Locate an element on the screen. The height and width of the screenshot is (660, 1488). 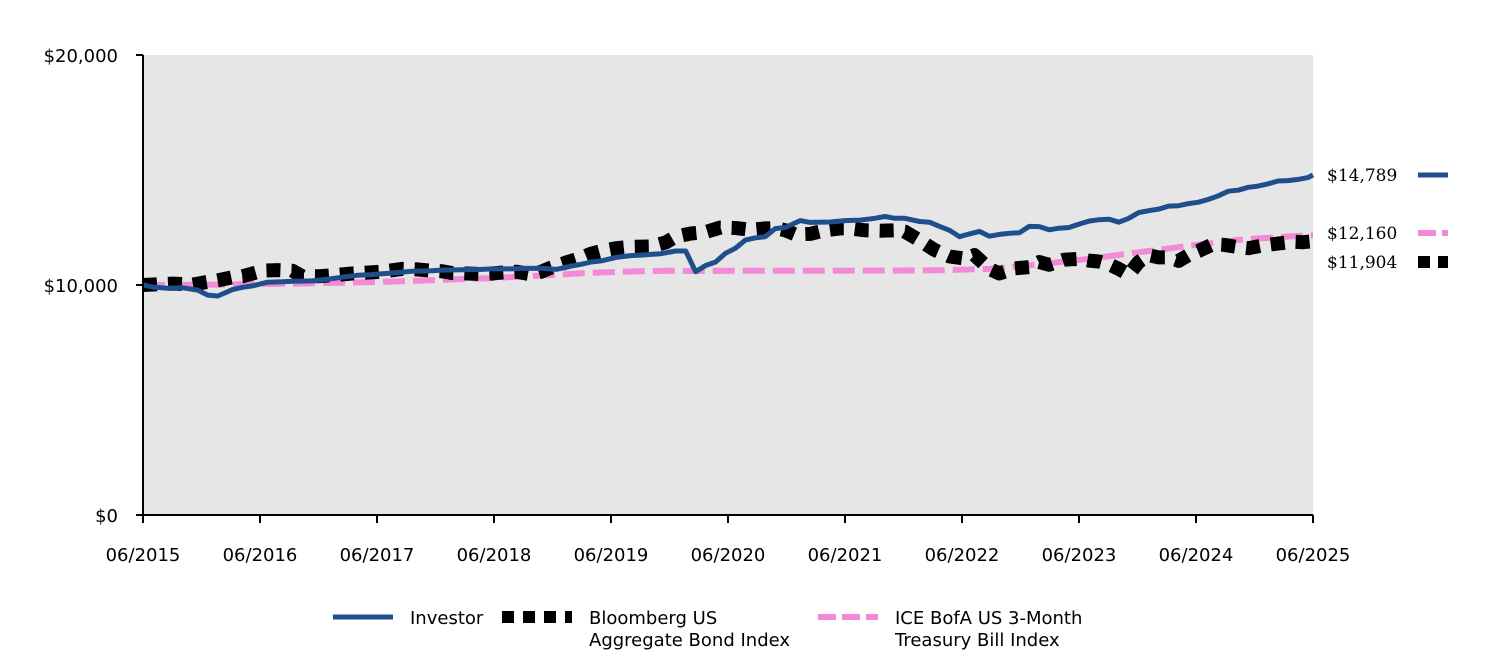
legend-label-bloomberg-aggregate-bond: Aggregate Bond Index is located at coordinates (689, 640).